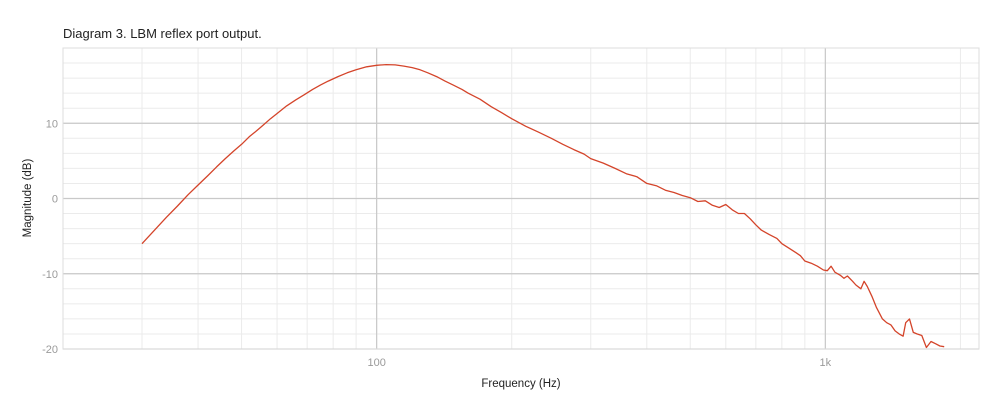  I want to click on chart-title: Diagram 3. LBM reflex port output., so click(162, 33).